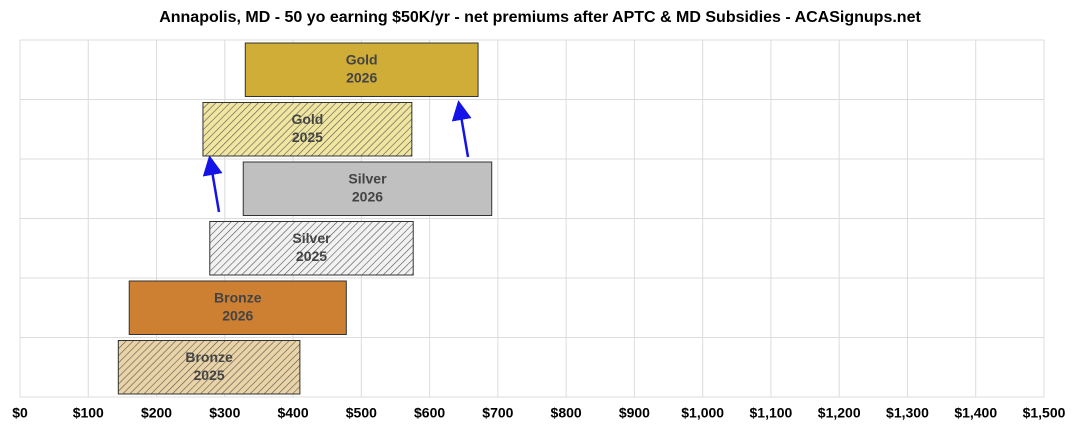 This screenshot has height=433, width=1081. I want to click on x-tick-label: $1,300, so click(907, 413).